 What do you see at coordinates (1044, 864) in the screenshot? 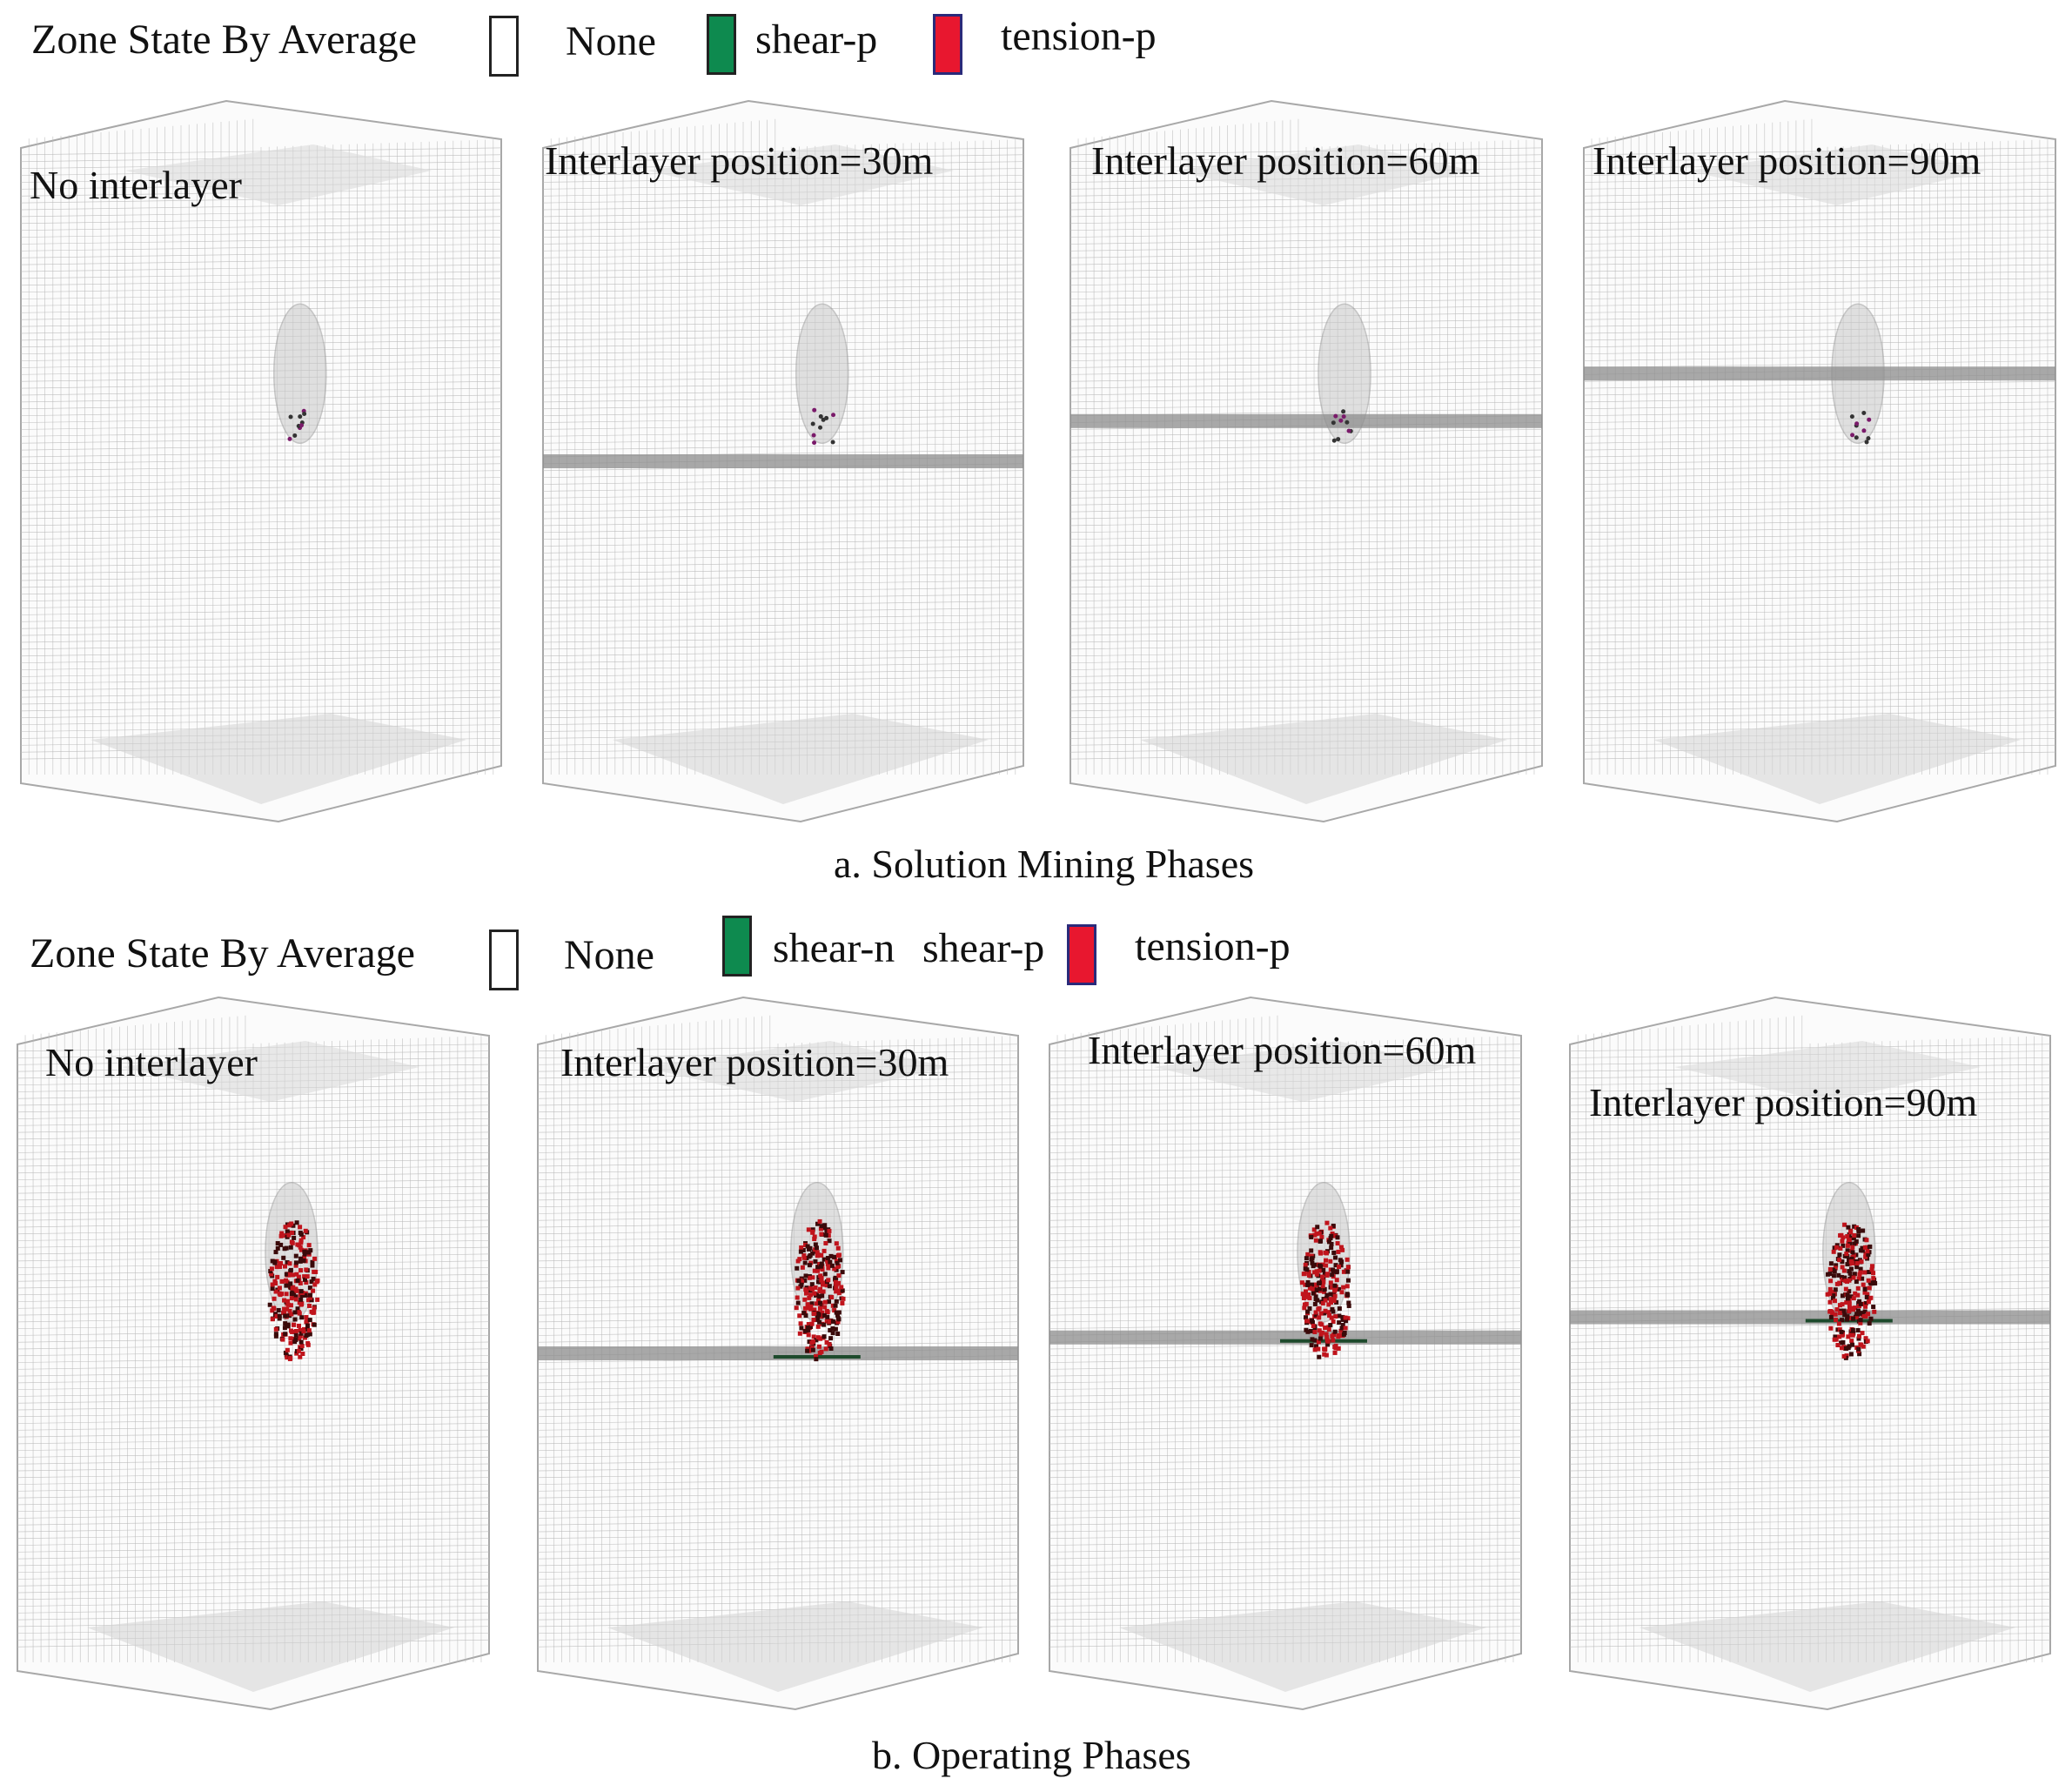
I see `caption-a: a. Solution Mining Phases` at bounding box center [1044, 864].